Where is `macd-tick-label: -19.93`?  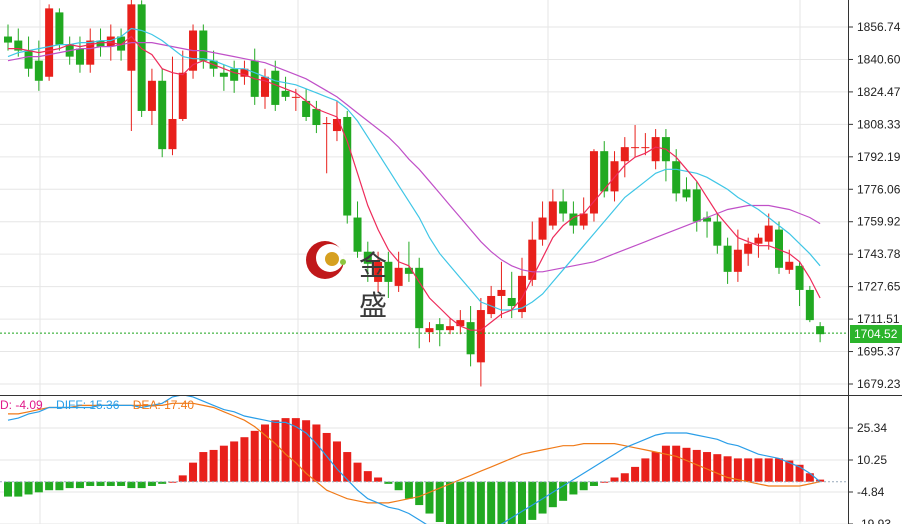
macd-tick-label: -19.93 is located at coordinates (874, 520).